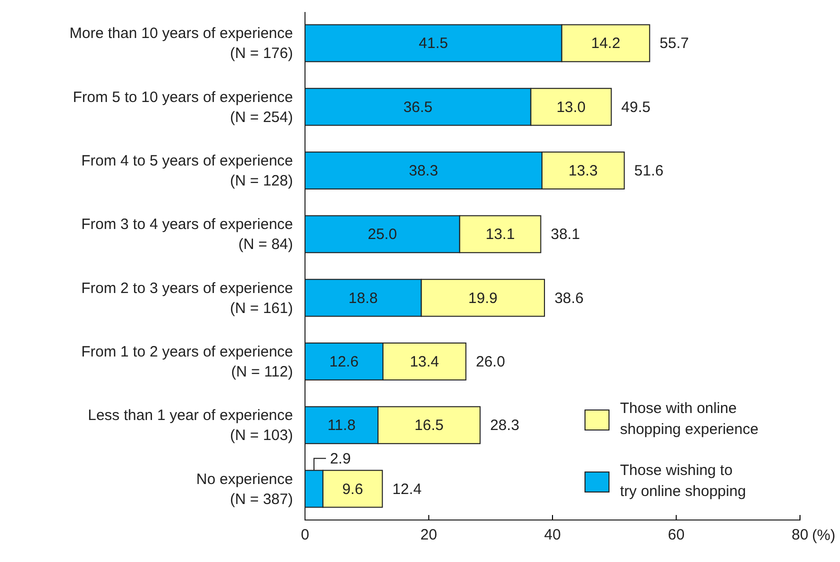 The width and height of the screenshot is (840, 562). I want to click on total-label: 12.4, so click(407, 489).